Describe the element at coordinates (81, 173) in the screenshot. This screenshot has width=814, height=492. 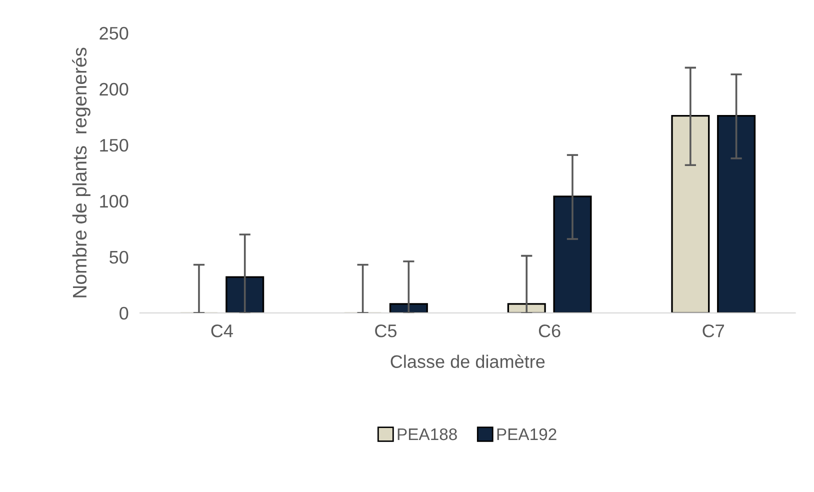
I see `y-axis-title: Nombre de plants regenerés` at that location.